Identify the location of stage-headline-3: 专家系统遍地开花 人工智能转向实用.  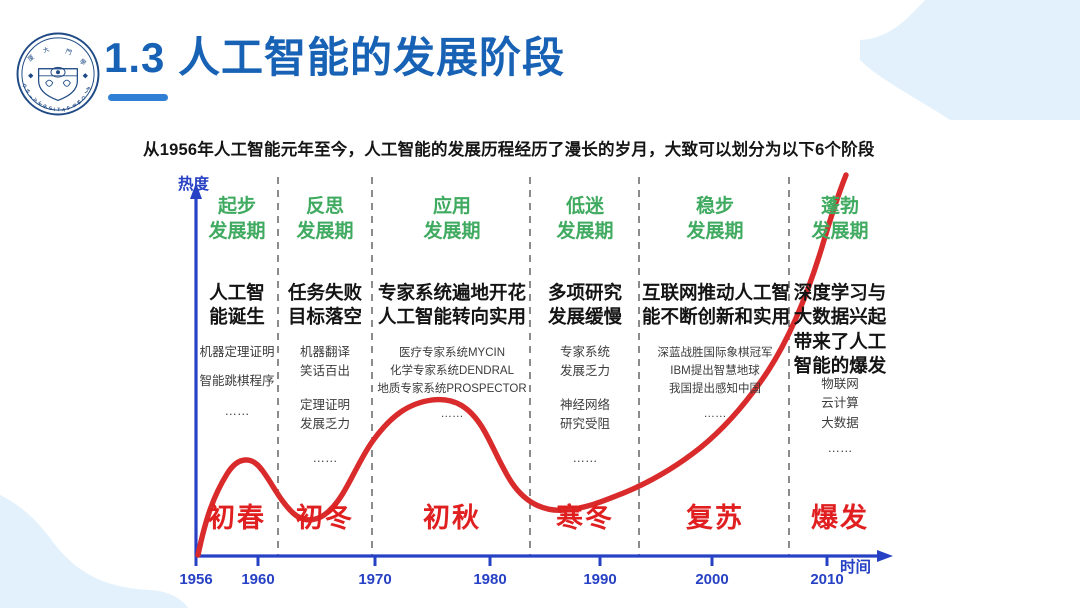
(451, 305).